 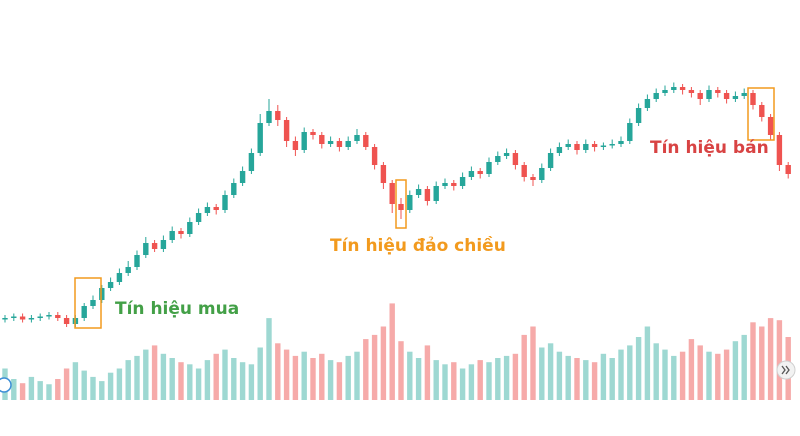 I want to click on annotation: Tín hiệu đảo chiều, so click(x=418, y=245).